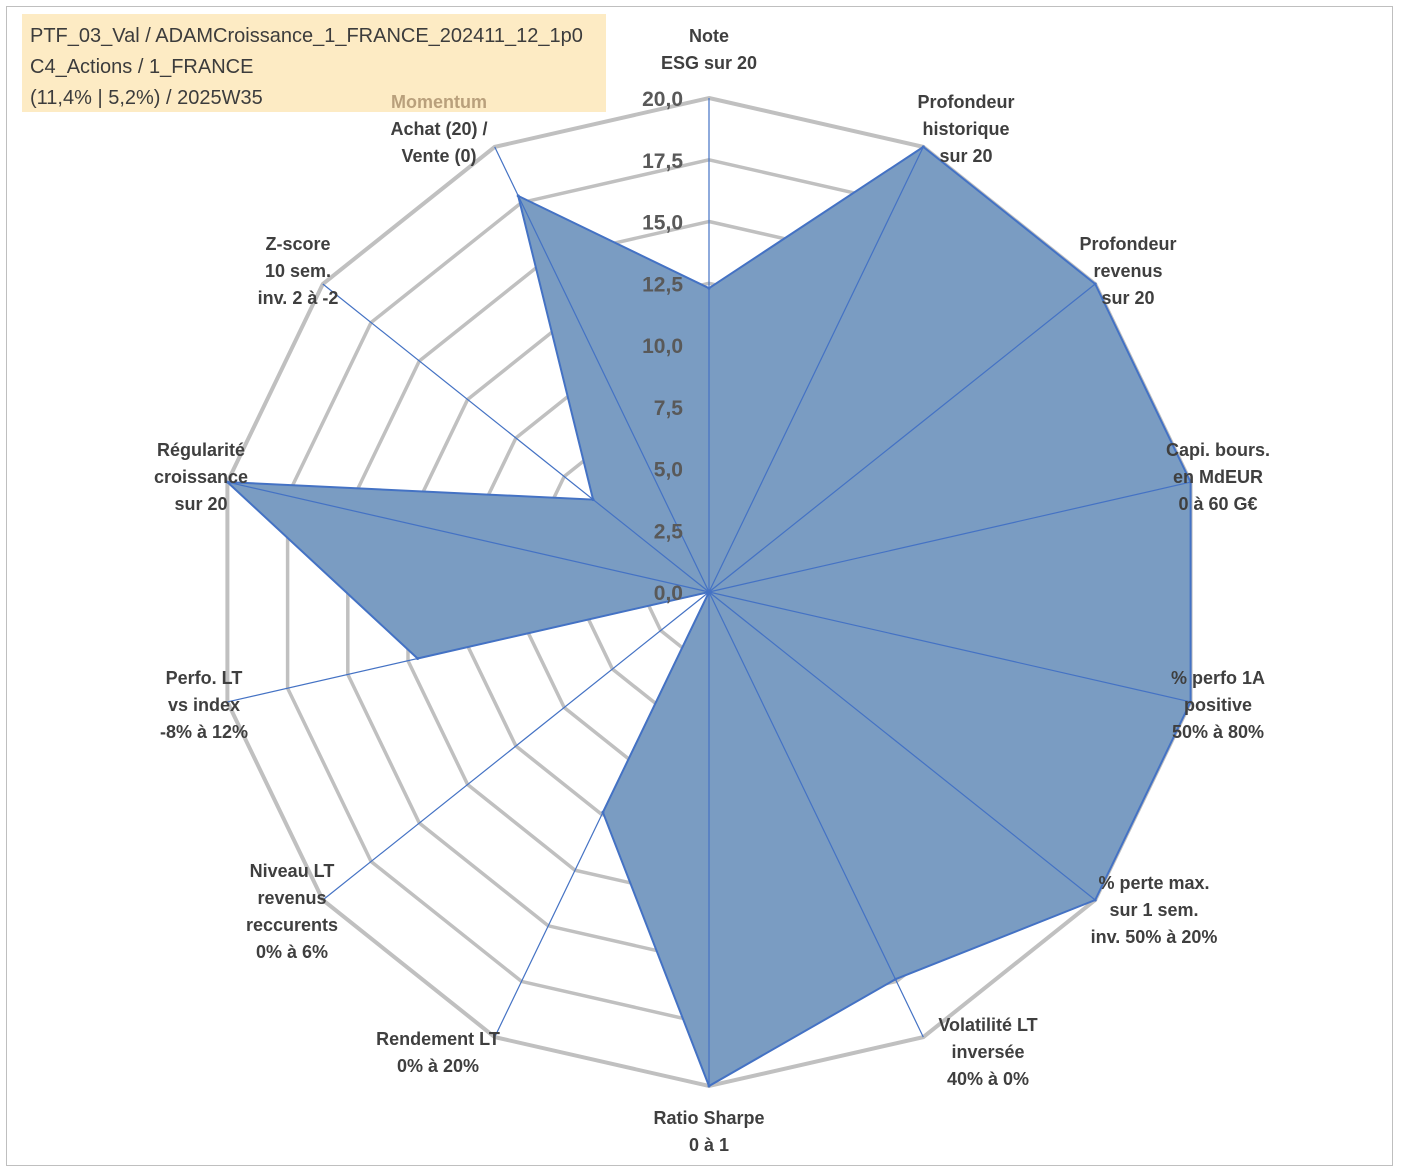 The width and height of the screenshot is (1401, 1174). I want to click on axis-label-line: sur 1 sem., so click(1153, 910).